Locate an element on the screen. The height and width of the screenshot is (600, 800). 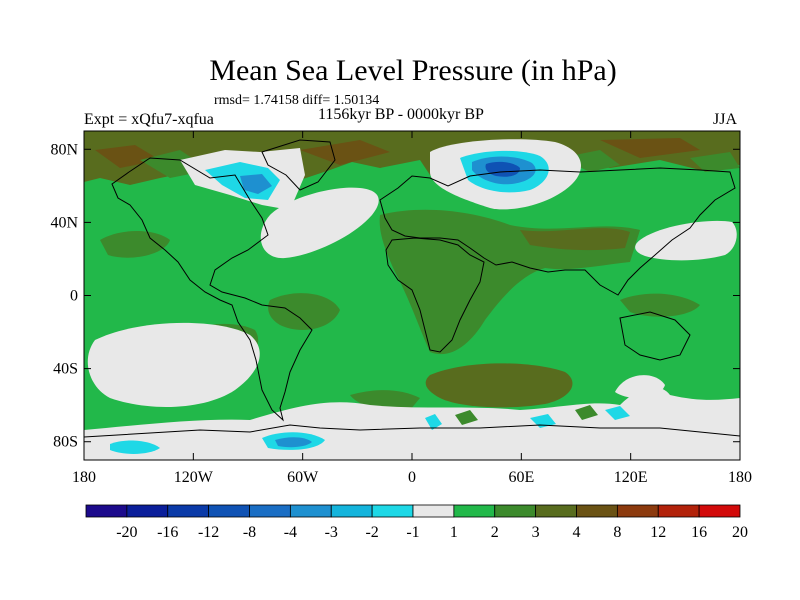
colorbar-label: 1 is located at coordinates (454, 532).